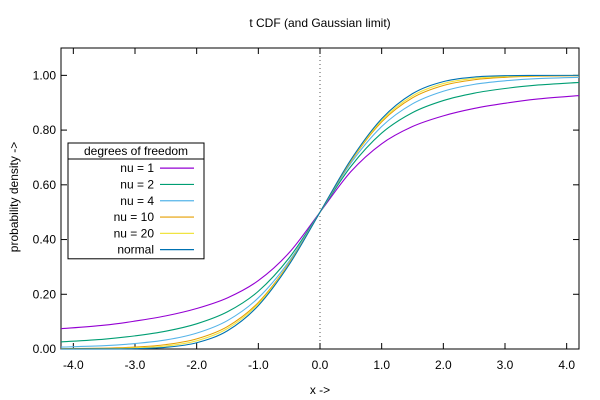  I want to click on y-tick-label: 0.20, so click(45, 294).